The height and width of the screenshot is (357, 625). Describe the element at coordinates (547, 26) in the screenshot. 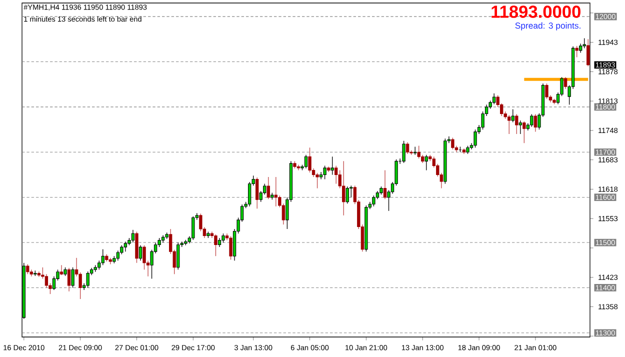

I see `annotation: Spread: 3 points.` at that location.